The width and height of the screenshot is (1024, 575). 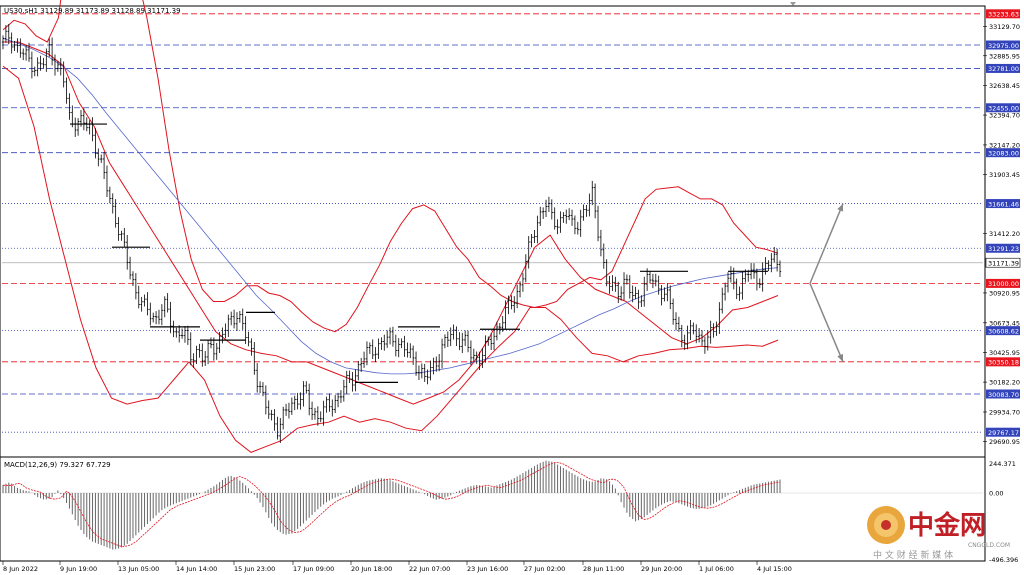 What do you see at coordinates (78, 569) in the screenshot?
I see `time-tick-label: 9 Jun 19:00` at bounding box center [78, 569].